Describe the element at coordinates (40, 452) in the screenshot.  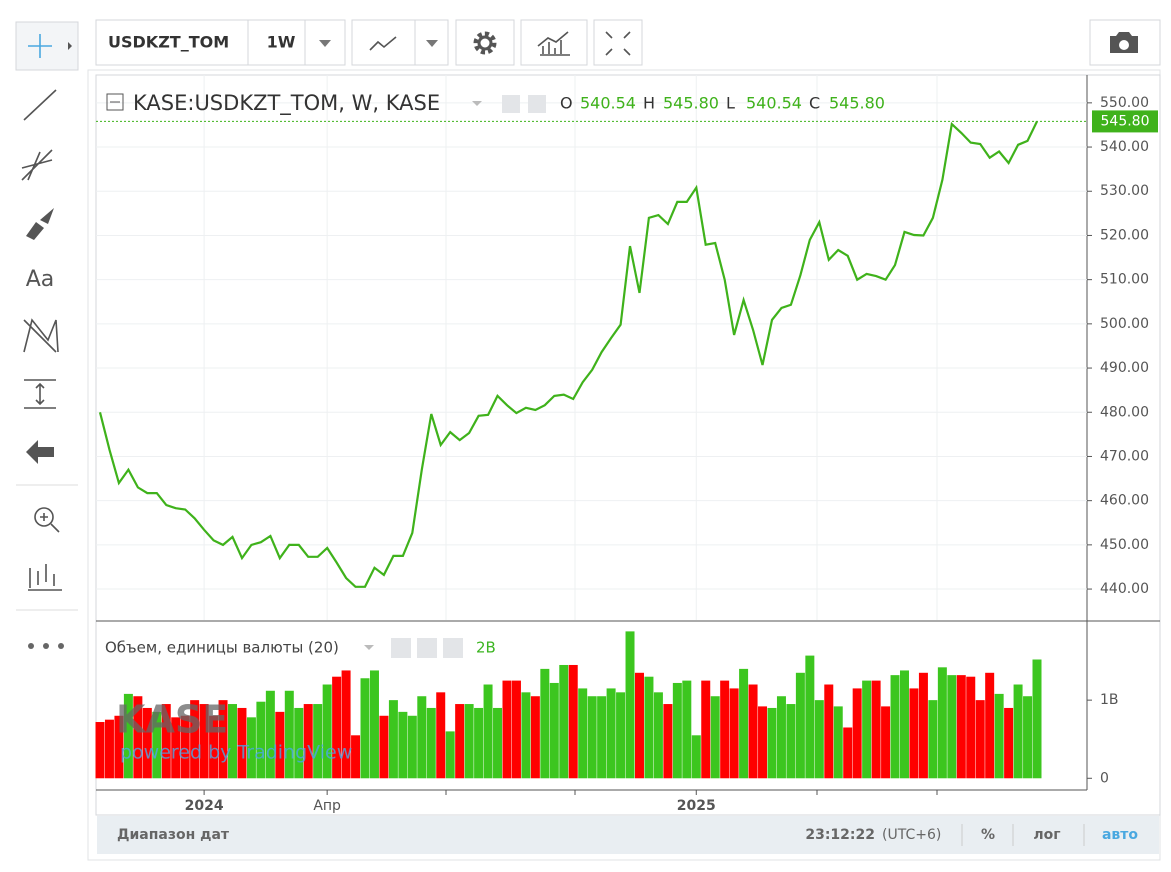
I see `back-icon` at that location.